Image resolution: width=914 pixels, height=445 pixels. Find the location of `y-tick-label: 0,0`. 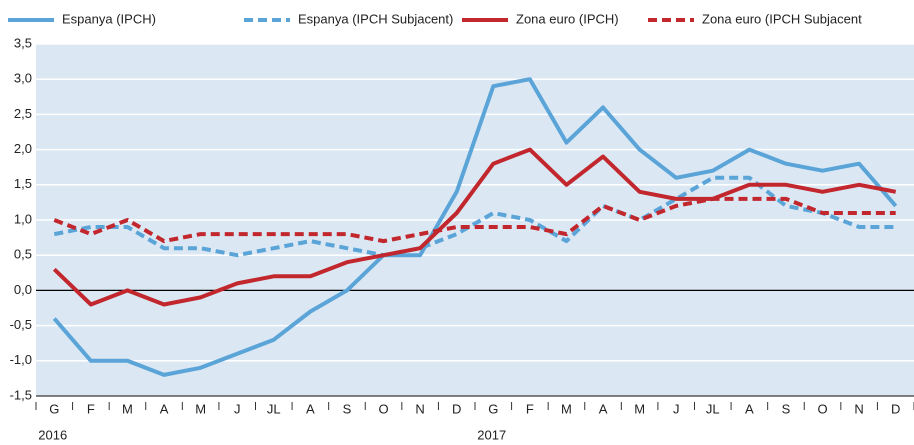

y-tick-label: 0,0 is located at coordinates (23, 289).